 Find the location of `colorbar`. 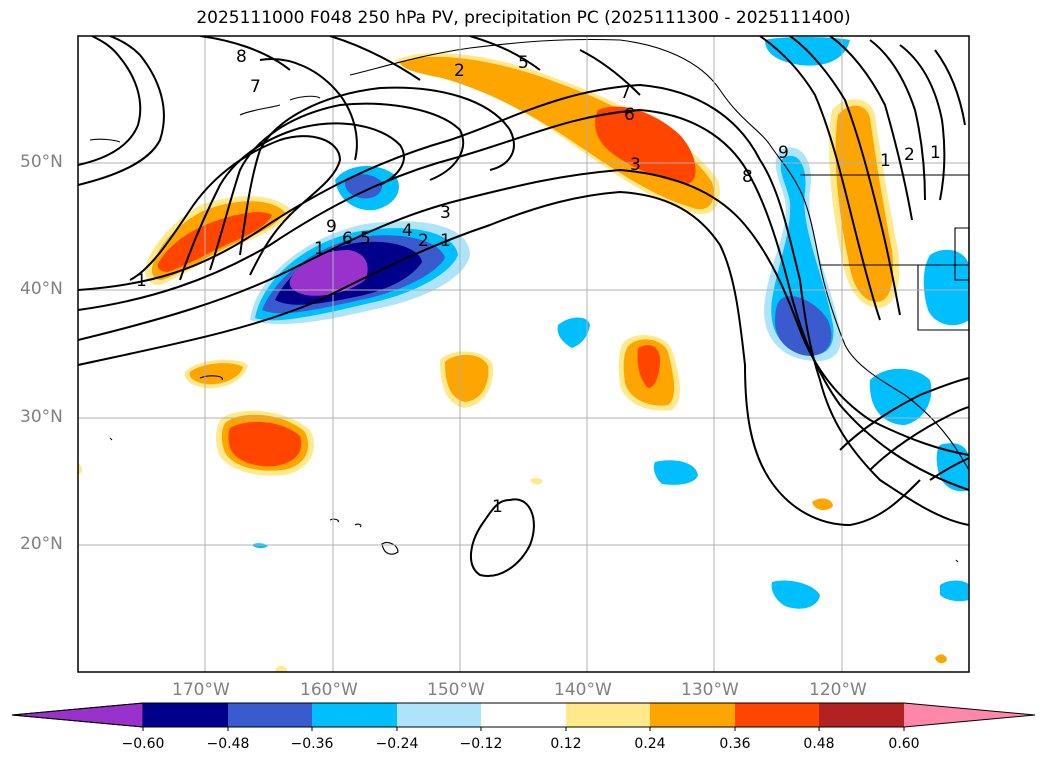

colorbar is located at coordinates (523, 716).